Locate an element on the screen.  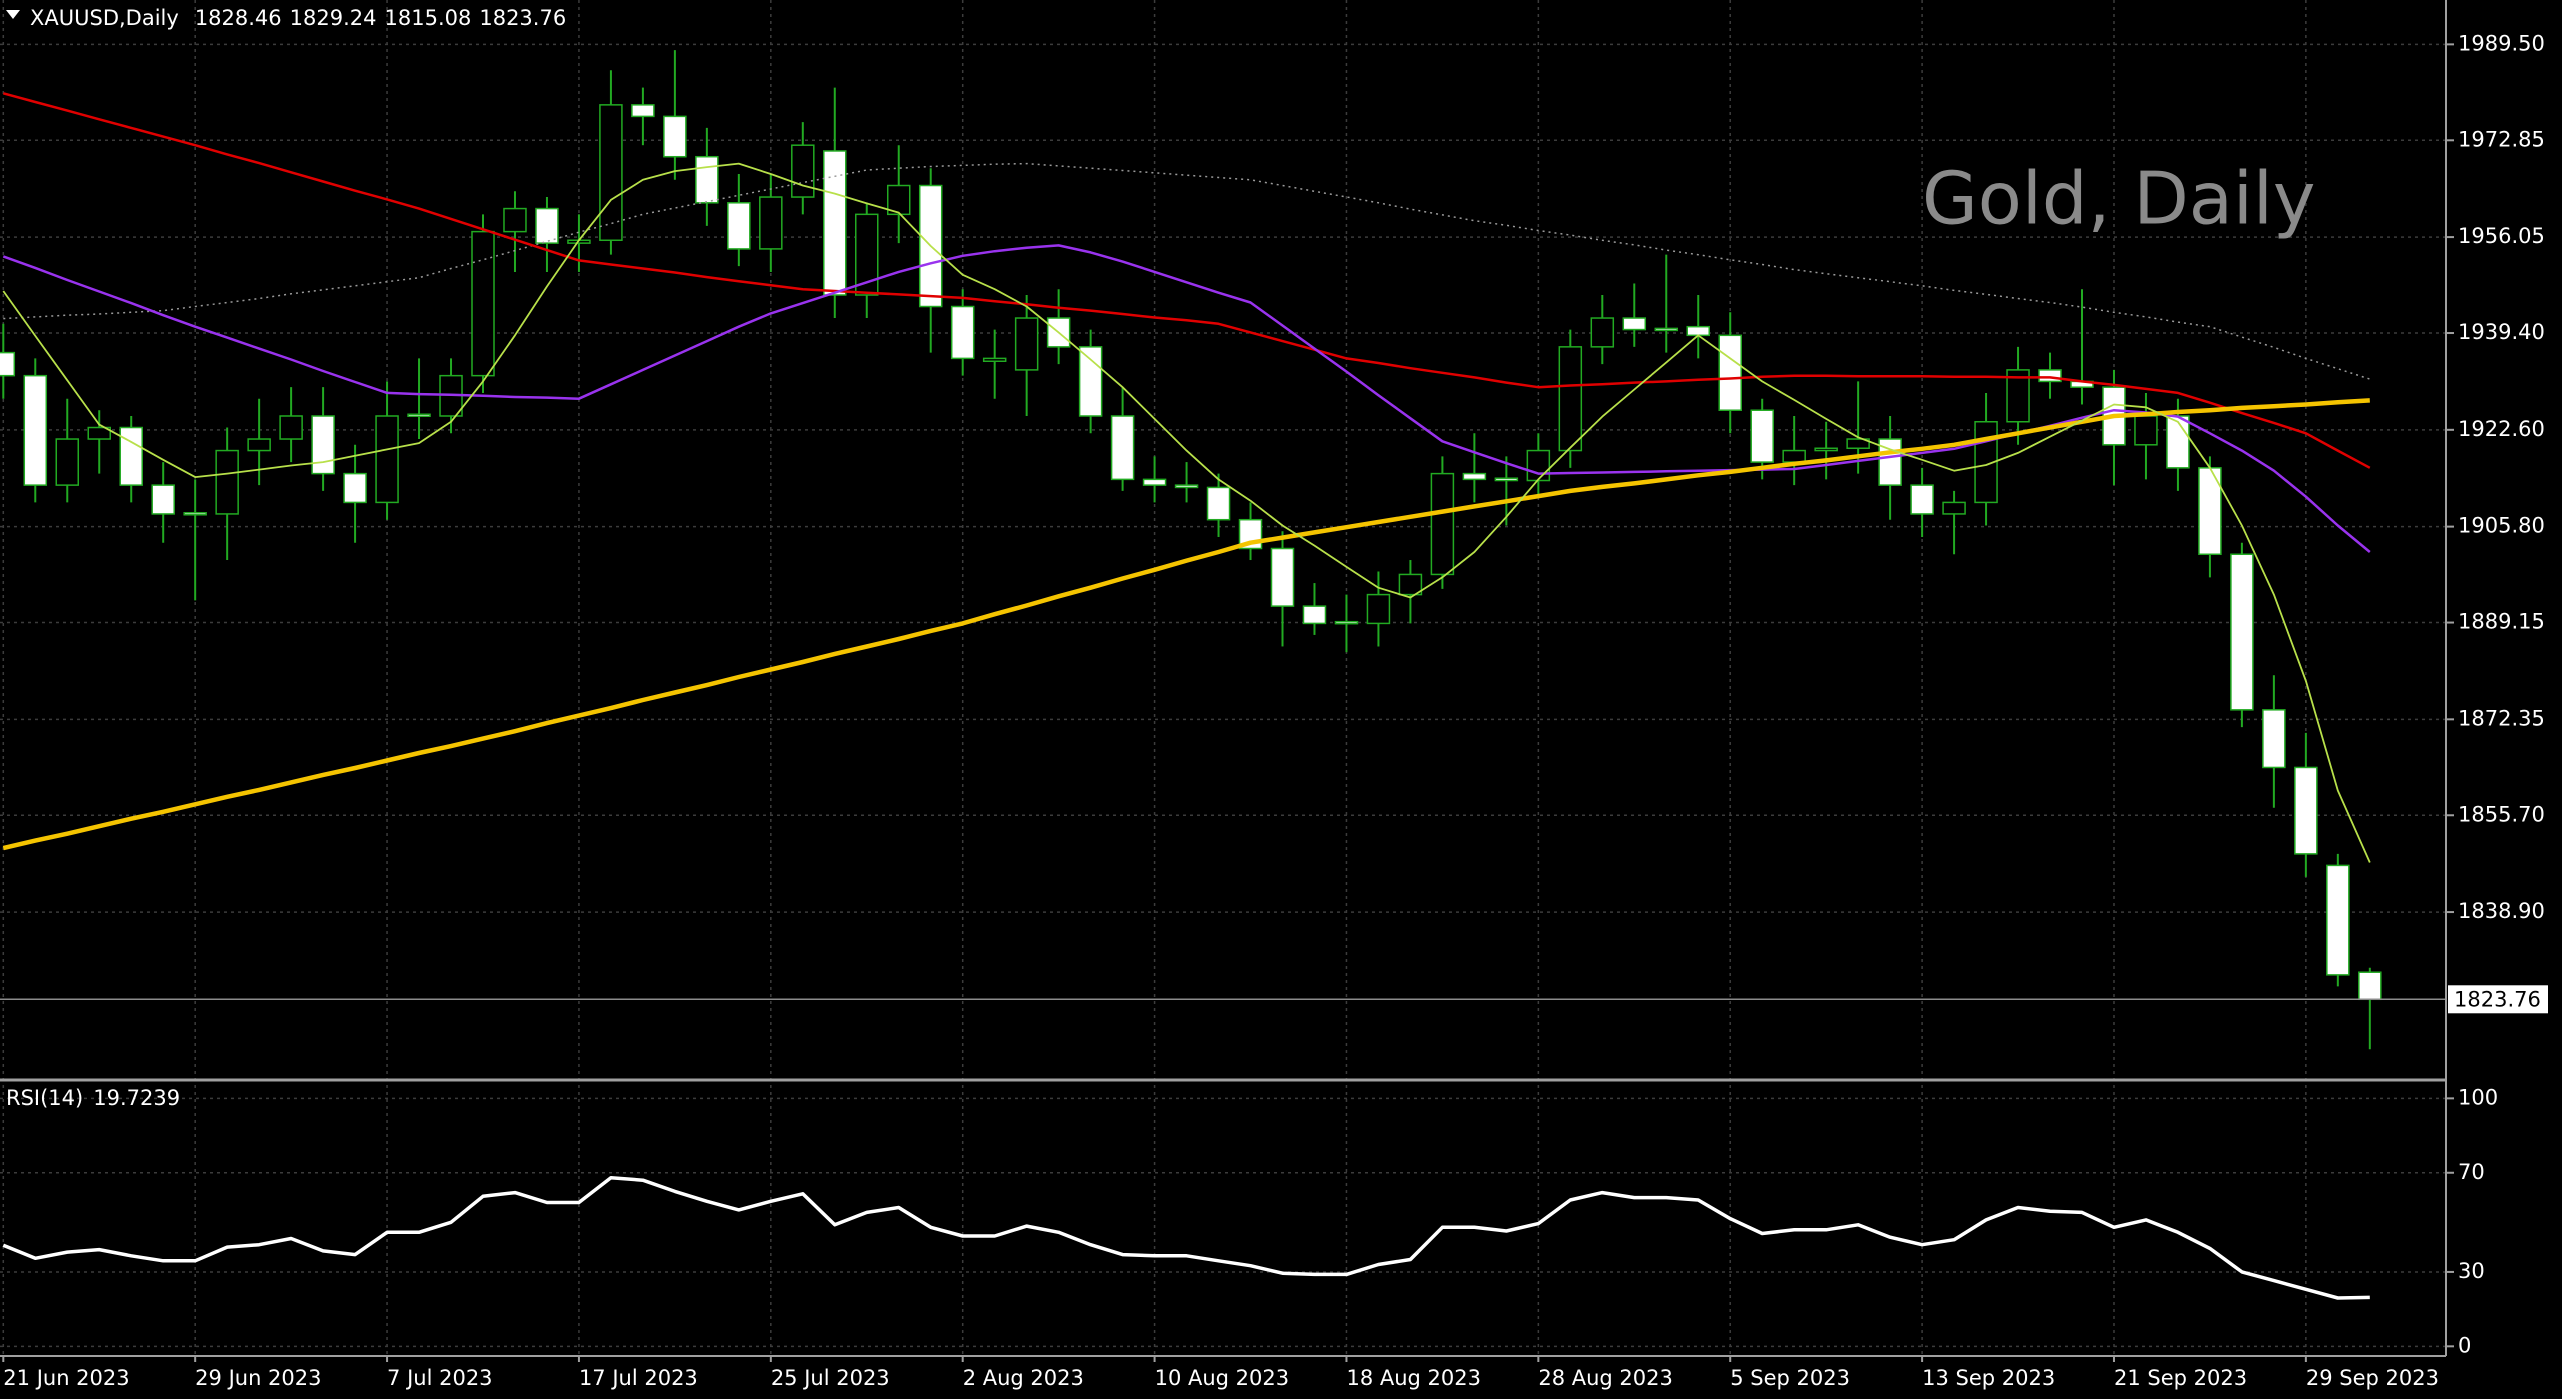
header-open: 1828.46 is located at coordinates (238, 18).